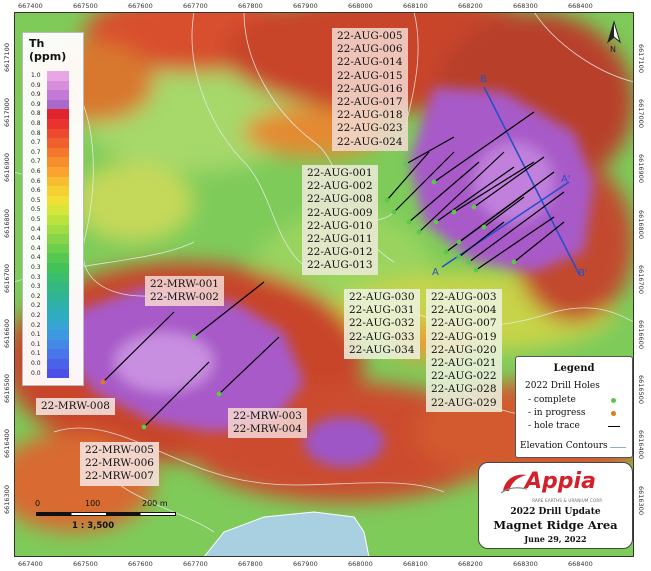  Describe the element at coordinates (618, 447) in the screenshot. I see `legend-contour-line` at that location.